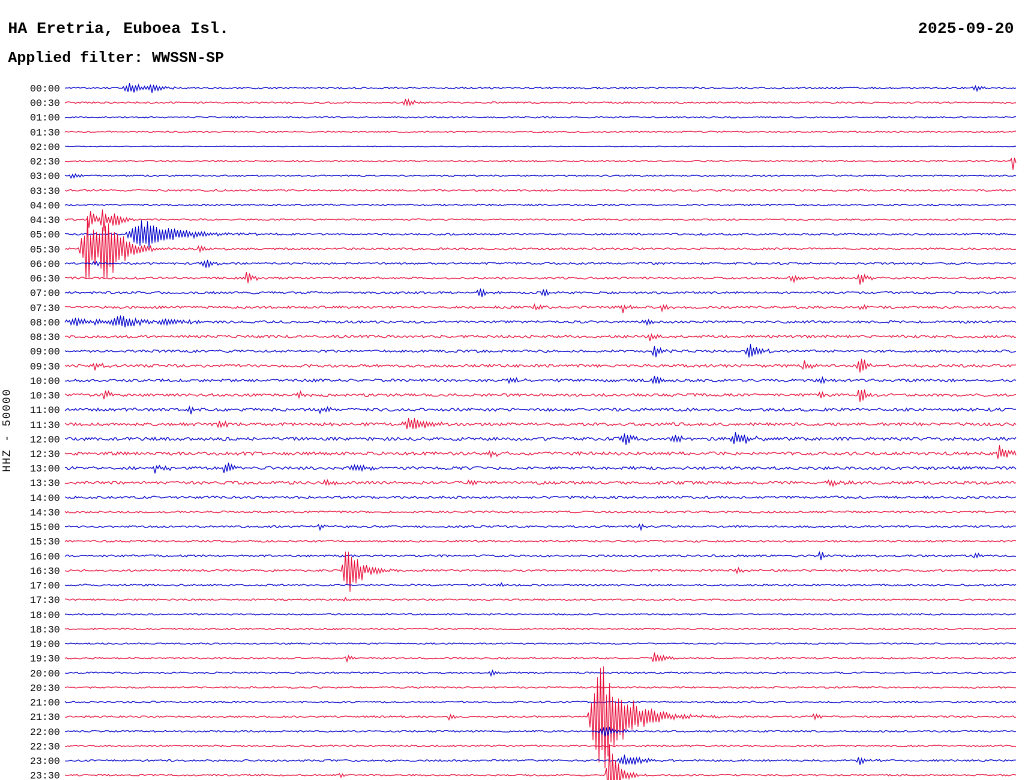 The width and height of the screenshot is (1024, 780). Describe the element at coordinates (45, 762) in the screenshot. I see `time-label: 23:00` at that location.